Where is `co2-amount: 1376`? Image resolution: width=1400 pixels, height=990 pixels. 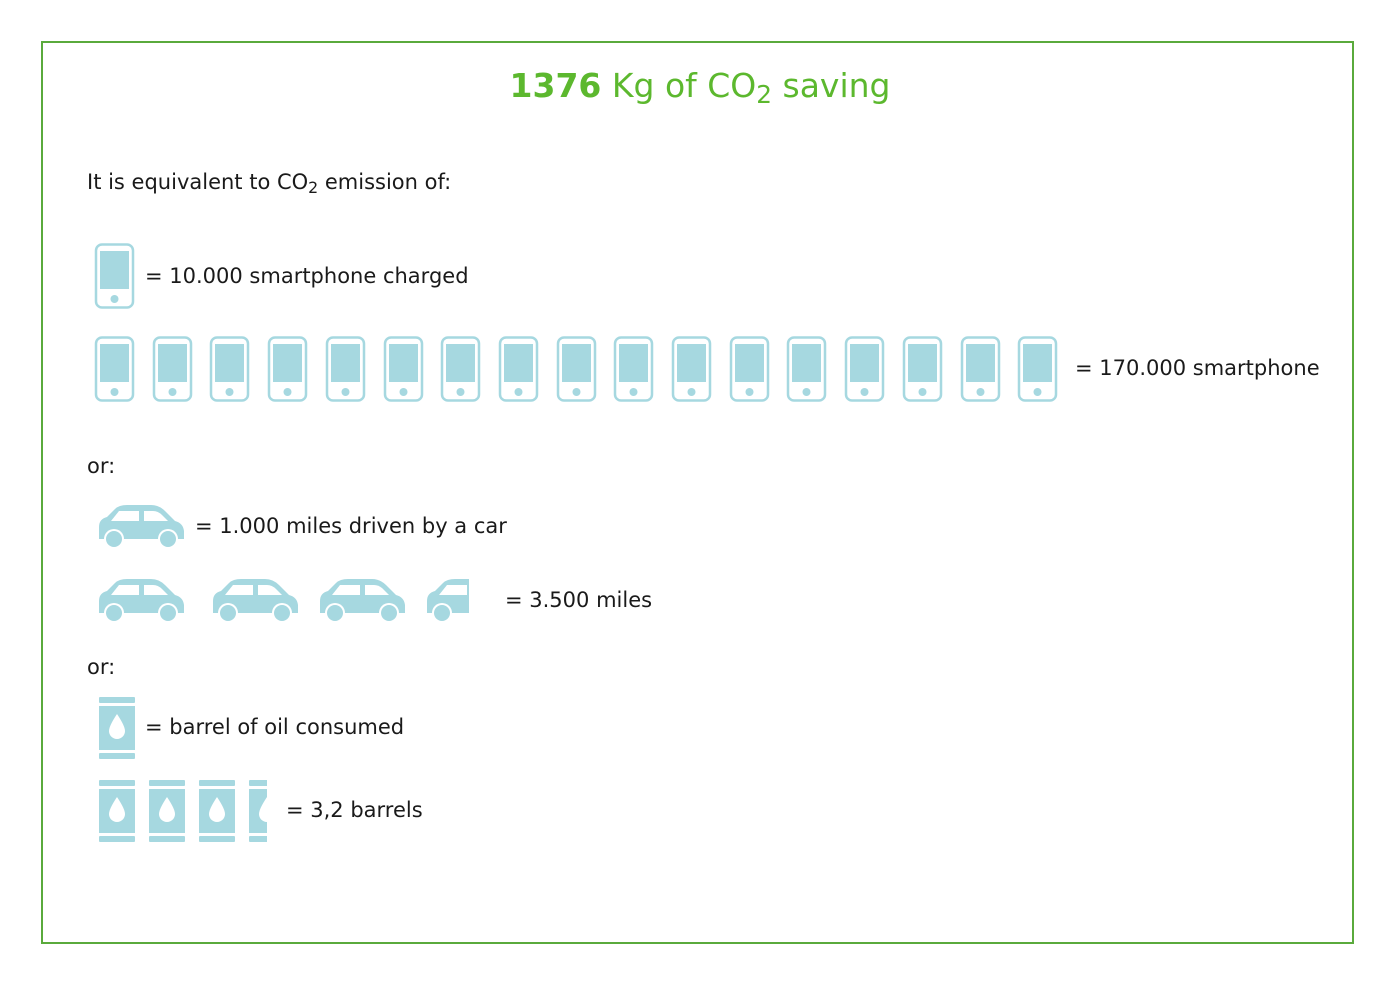 co2-amount: 1376 is located at coordinates (555, 85).